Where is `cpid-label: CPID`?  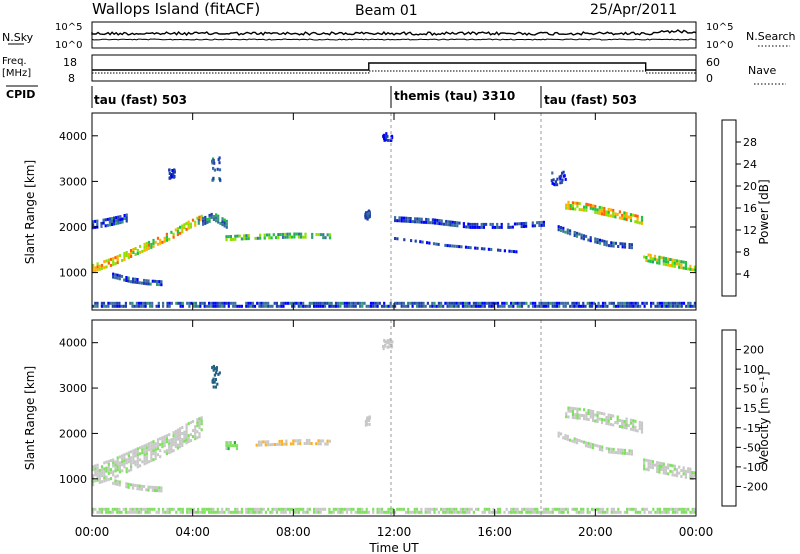 cpid-label: CPID is located at coordinates (20, 94).